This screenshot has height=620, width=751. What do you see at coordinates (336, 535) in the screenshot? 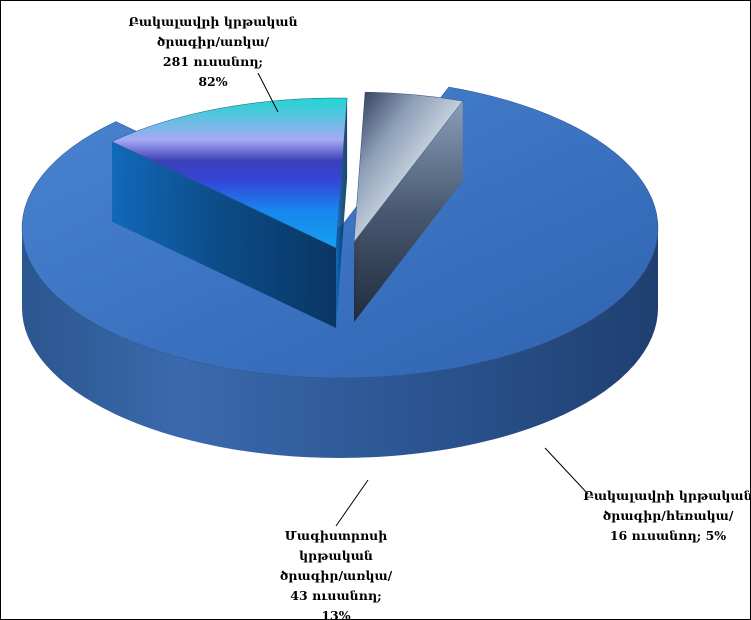
I see `label-master-fulltime-line-1: Մագիստրոսի` at bounding box center [336, 535].